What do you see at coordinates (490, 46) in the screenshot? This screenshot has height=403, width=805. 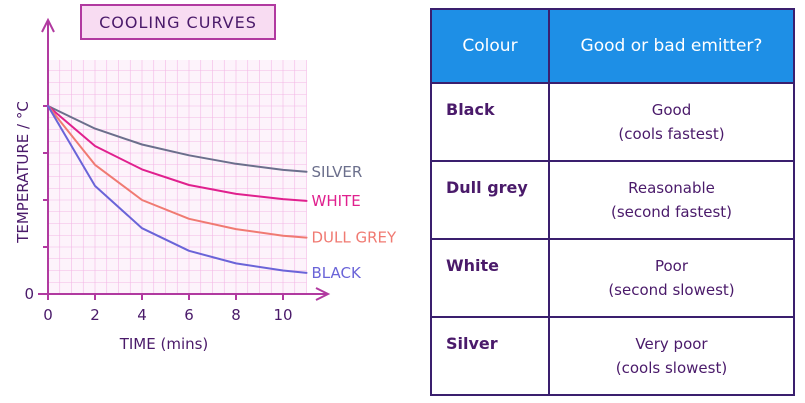 I see `header-colour: Colour` at bounding box center [490, 46].